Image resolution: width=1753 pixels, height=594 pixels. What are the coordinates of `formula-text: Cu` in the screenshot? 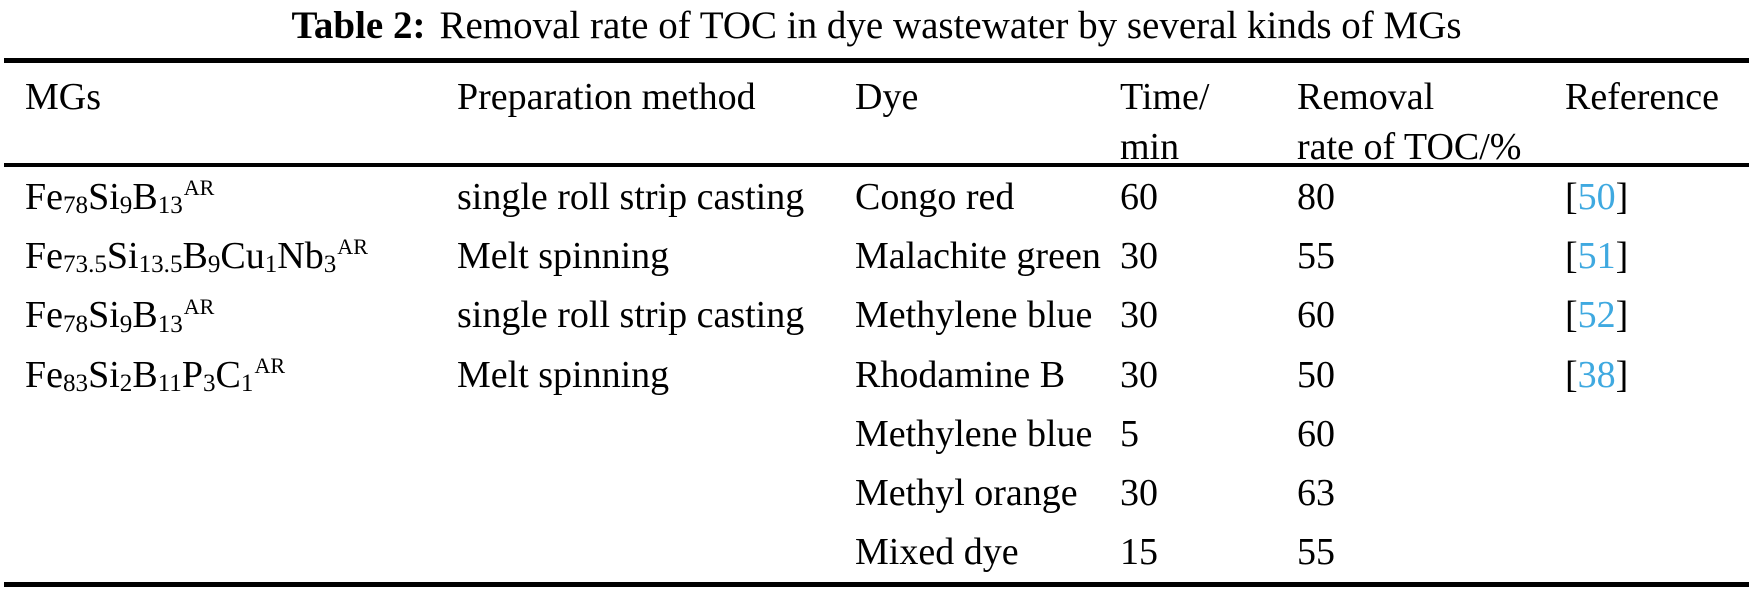 It's located at (242, 255).